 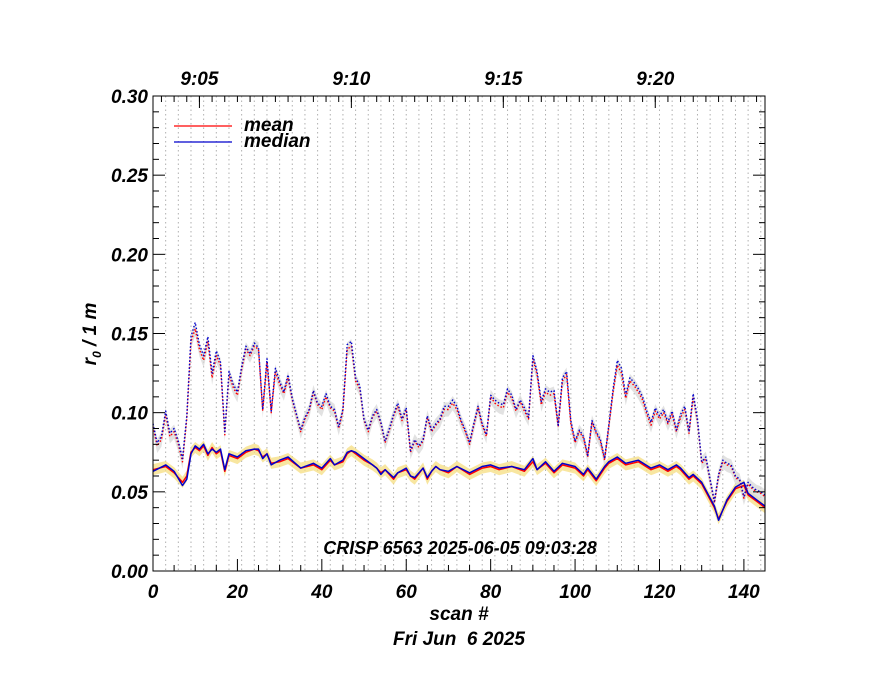 What do you see at coordinates (655, 79) in the screenshot?
I see `top-tick-label: 9:20` at bounding box center [655, 79].